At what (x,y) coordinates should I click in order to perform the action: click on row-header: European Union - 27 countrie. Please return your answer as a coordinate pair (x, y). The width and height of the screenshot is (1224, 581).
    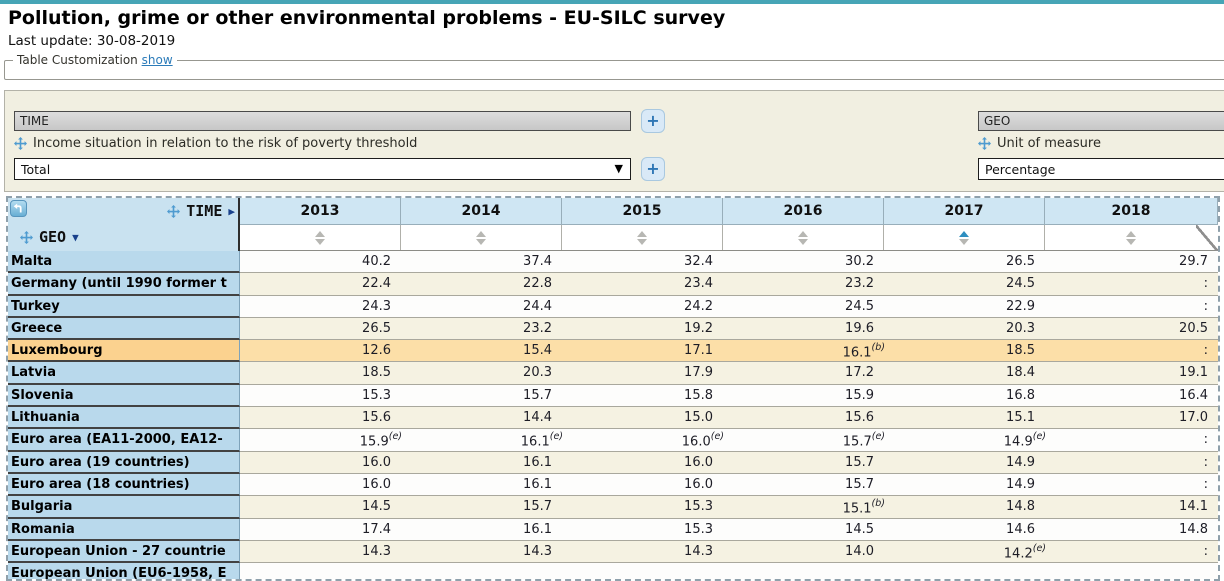
    Looking at the image, I should click on (124, 552).